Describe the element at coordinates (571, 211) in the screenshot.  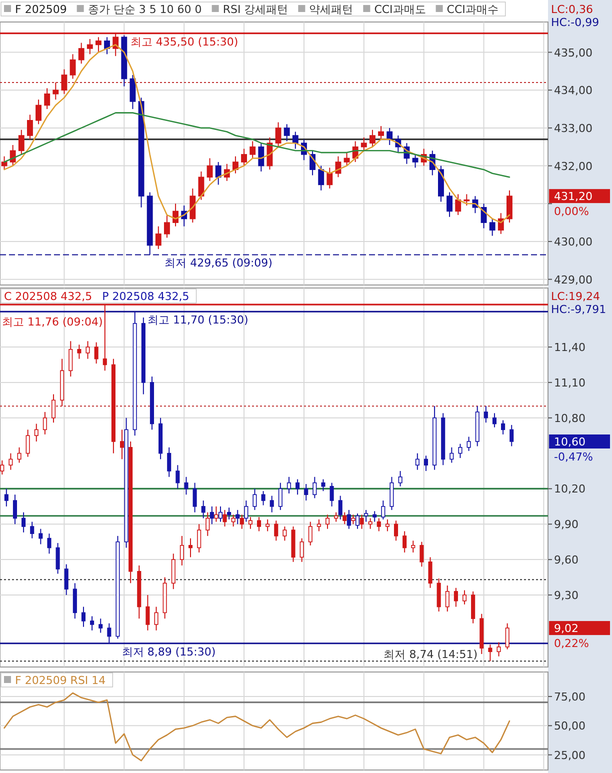
I see `text: 0,00%` at that location.